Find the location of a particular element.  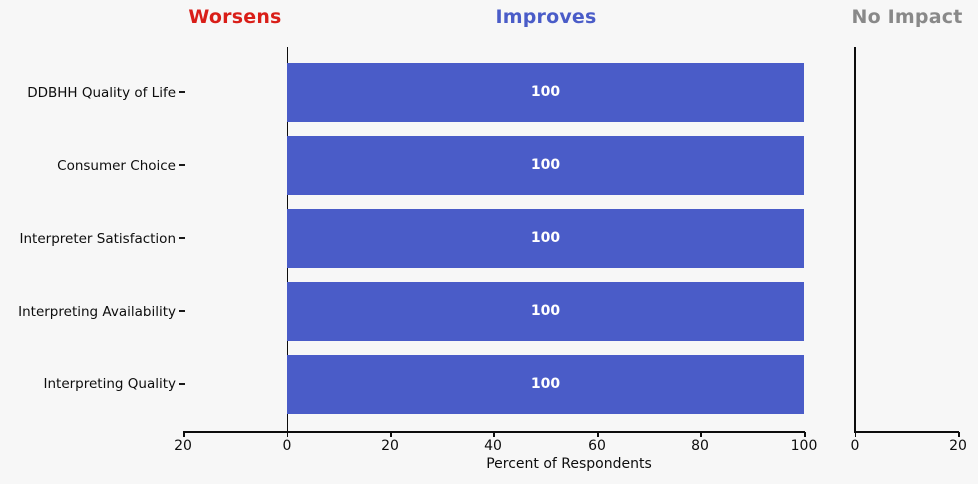

panel-title-improves: Improves is located at coordinates (546, 17).